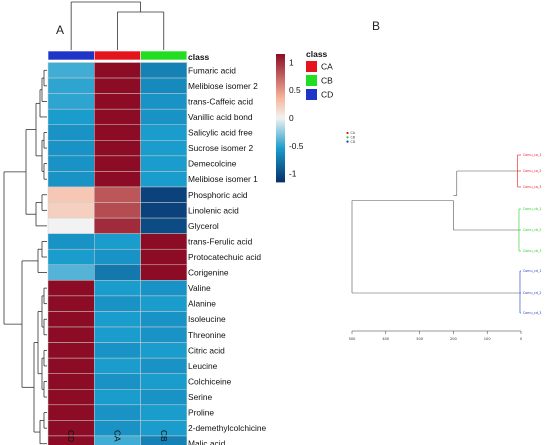 This screenshot has height=445, width=550. Describe the element at coordinates (210, 381) in the screenshot. I see `row-label: Colchiceine` at that location.